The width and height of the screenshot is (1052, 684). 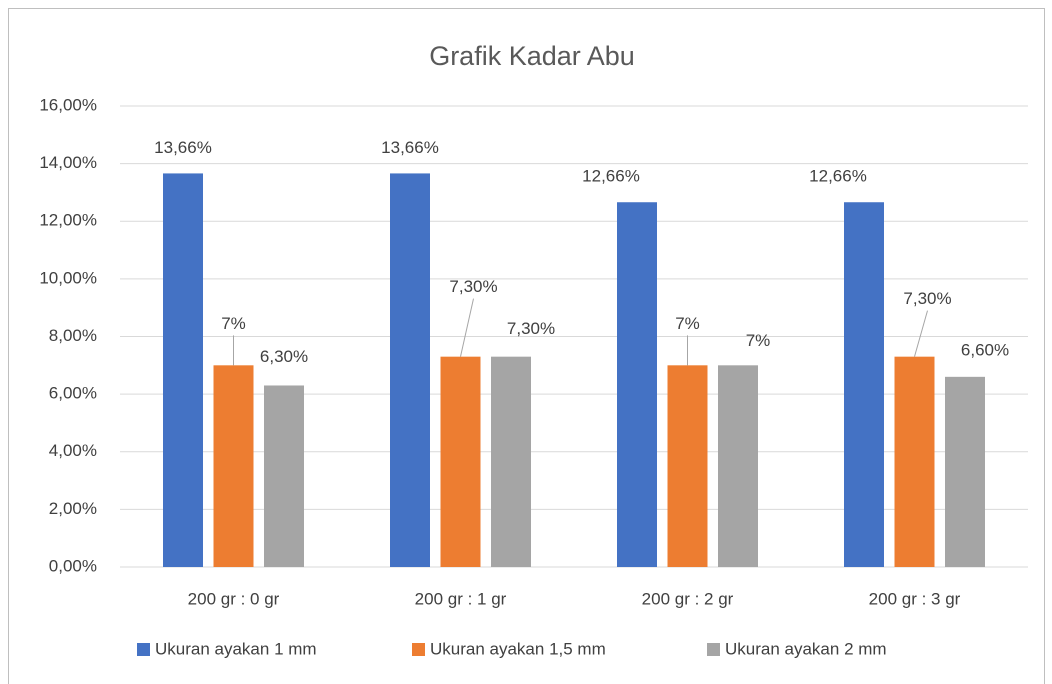 I want to click on y-tick-label: 14,00%, so click(x=68, y=162).